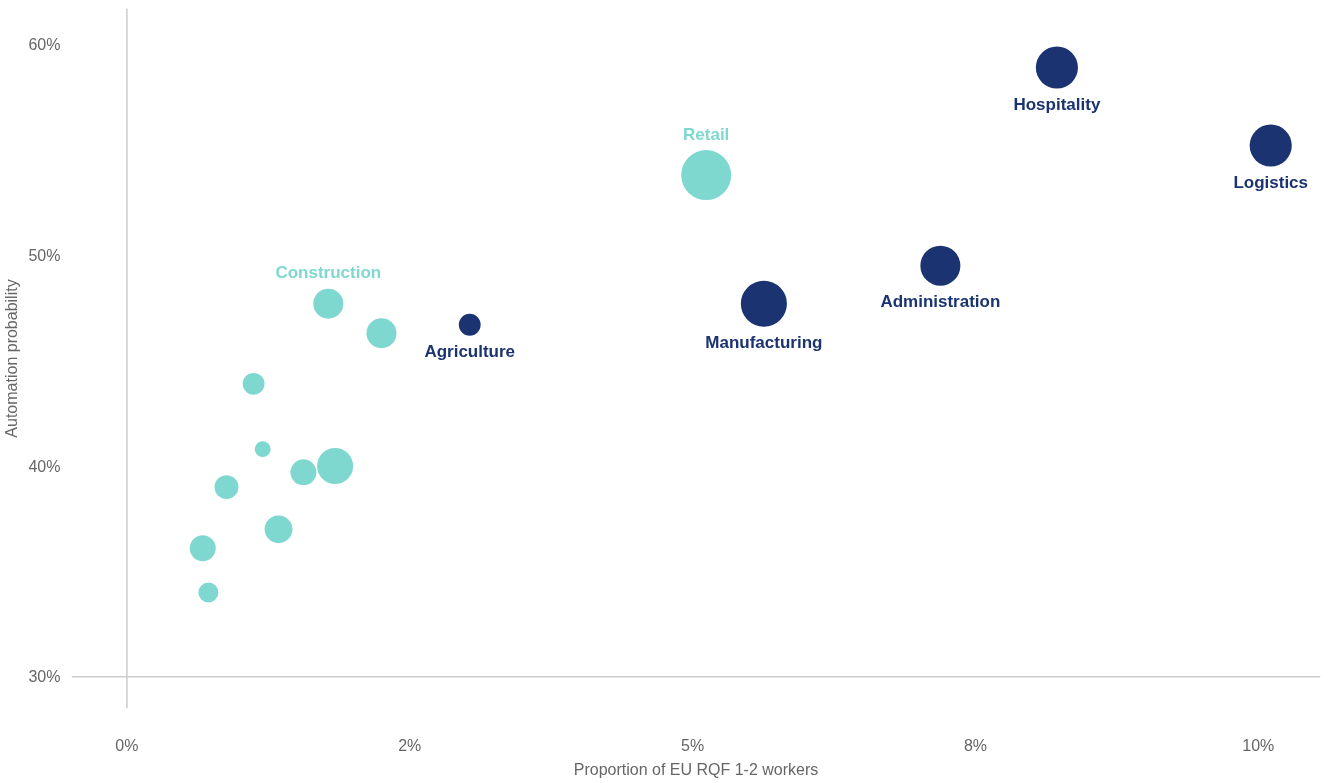 Image resolution: width=1334 pixels, height=783 pixels. I want to click on annotation: Administration, so click(940, 302).